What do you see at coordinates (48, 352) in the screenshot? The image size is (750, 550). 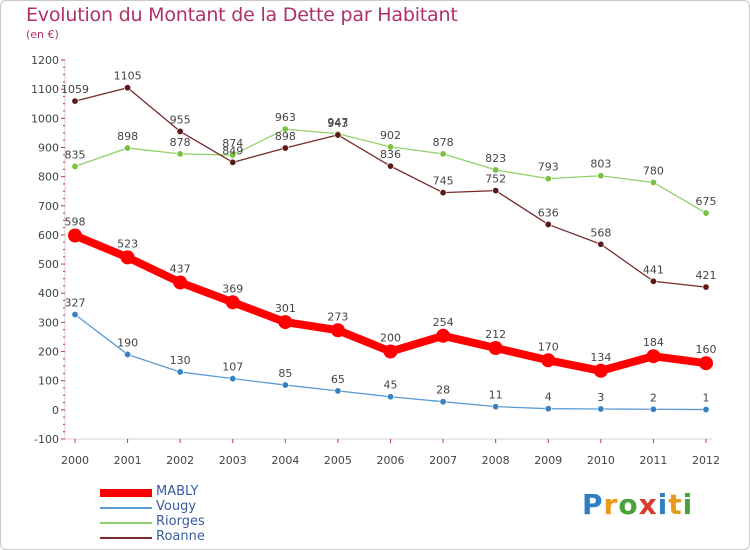 I see `y-tick-label: 200` at bounding box center [48, 352].